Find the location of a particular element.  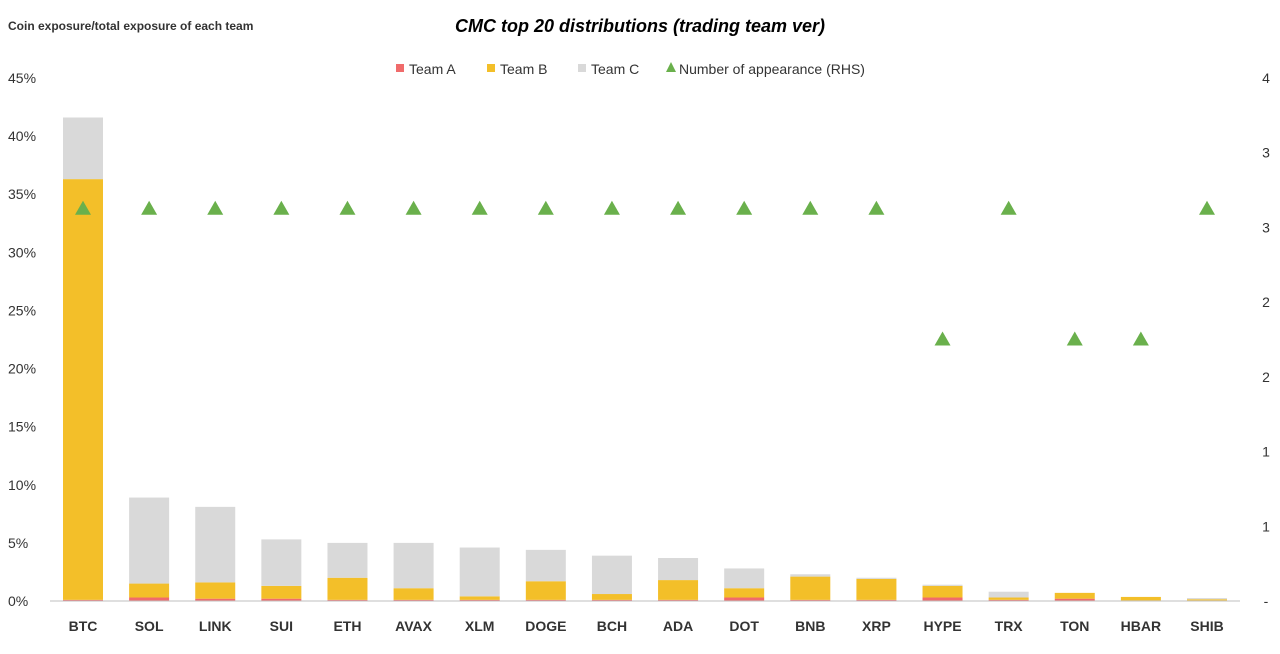

appearance-marker-trx is located at coordinates (1008, 207).